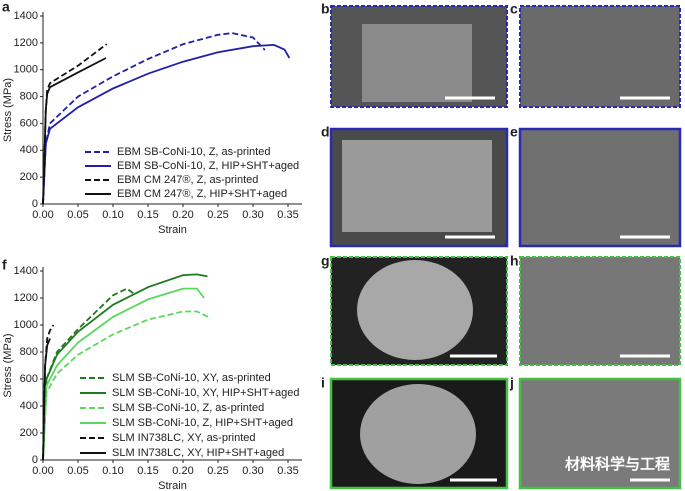  What do you see at coordinates (600, 311) in the screenshot?
I see `image-h` at bounding box center [600, 311].